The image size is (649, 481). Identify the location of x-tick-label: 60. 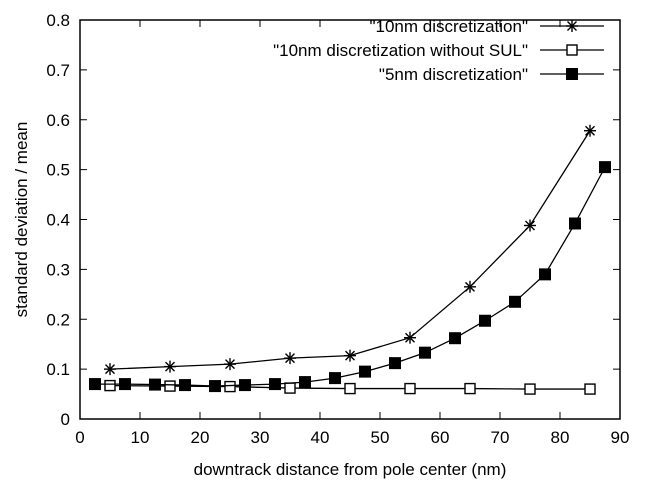
(440, 437).